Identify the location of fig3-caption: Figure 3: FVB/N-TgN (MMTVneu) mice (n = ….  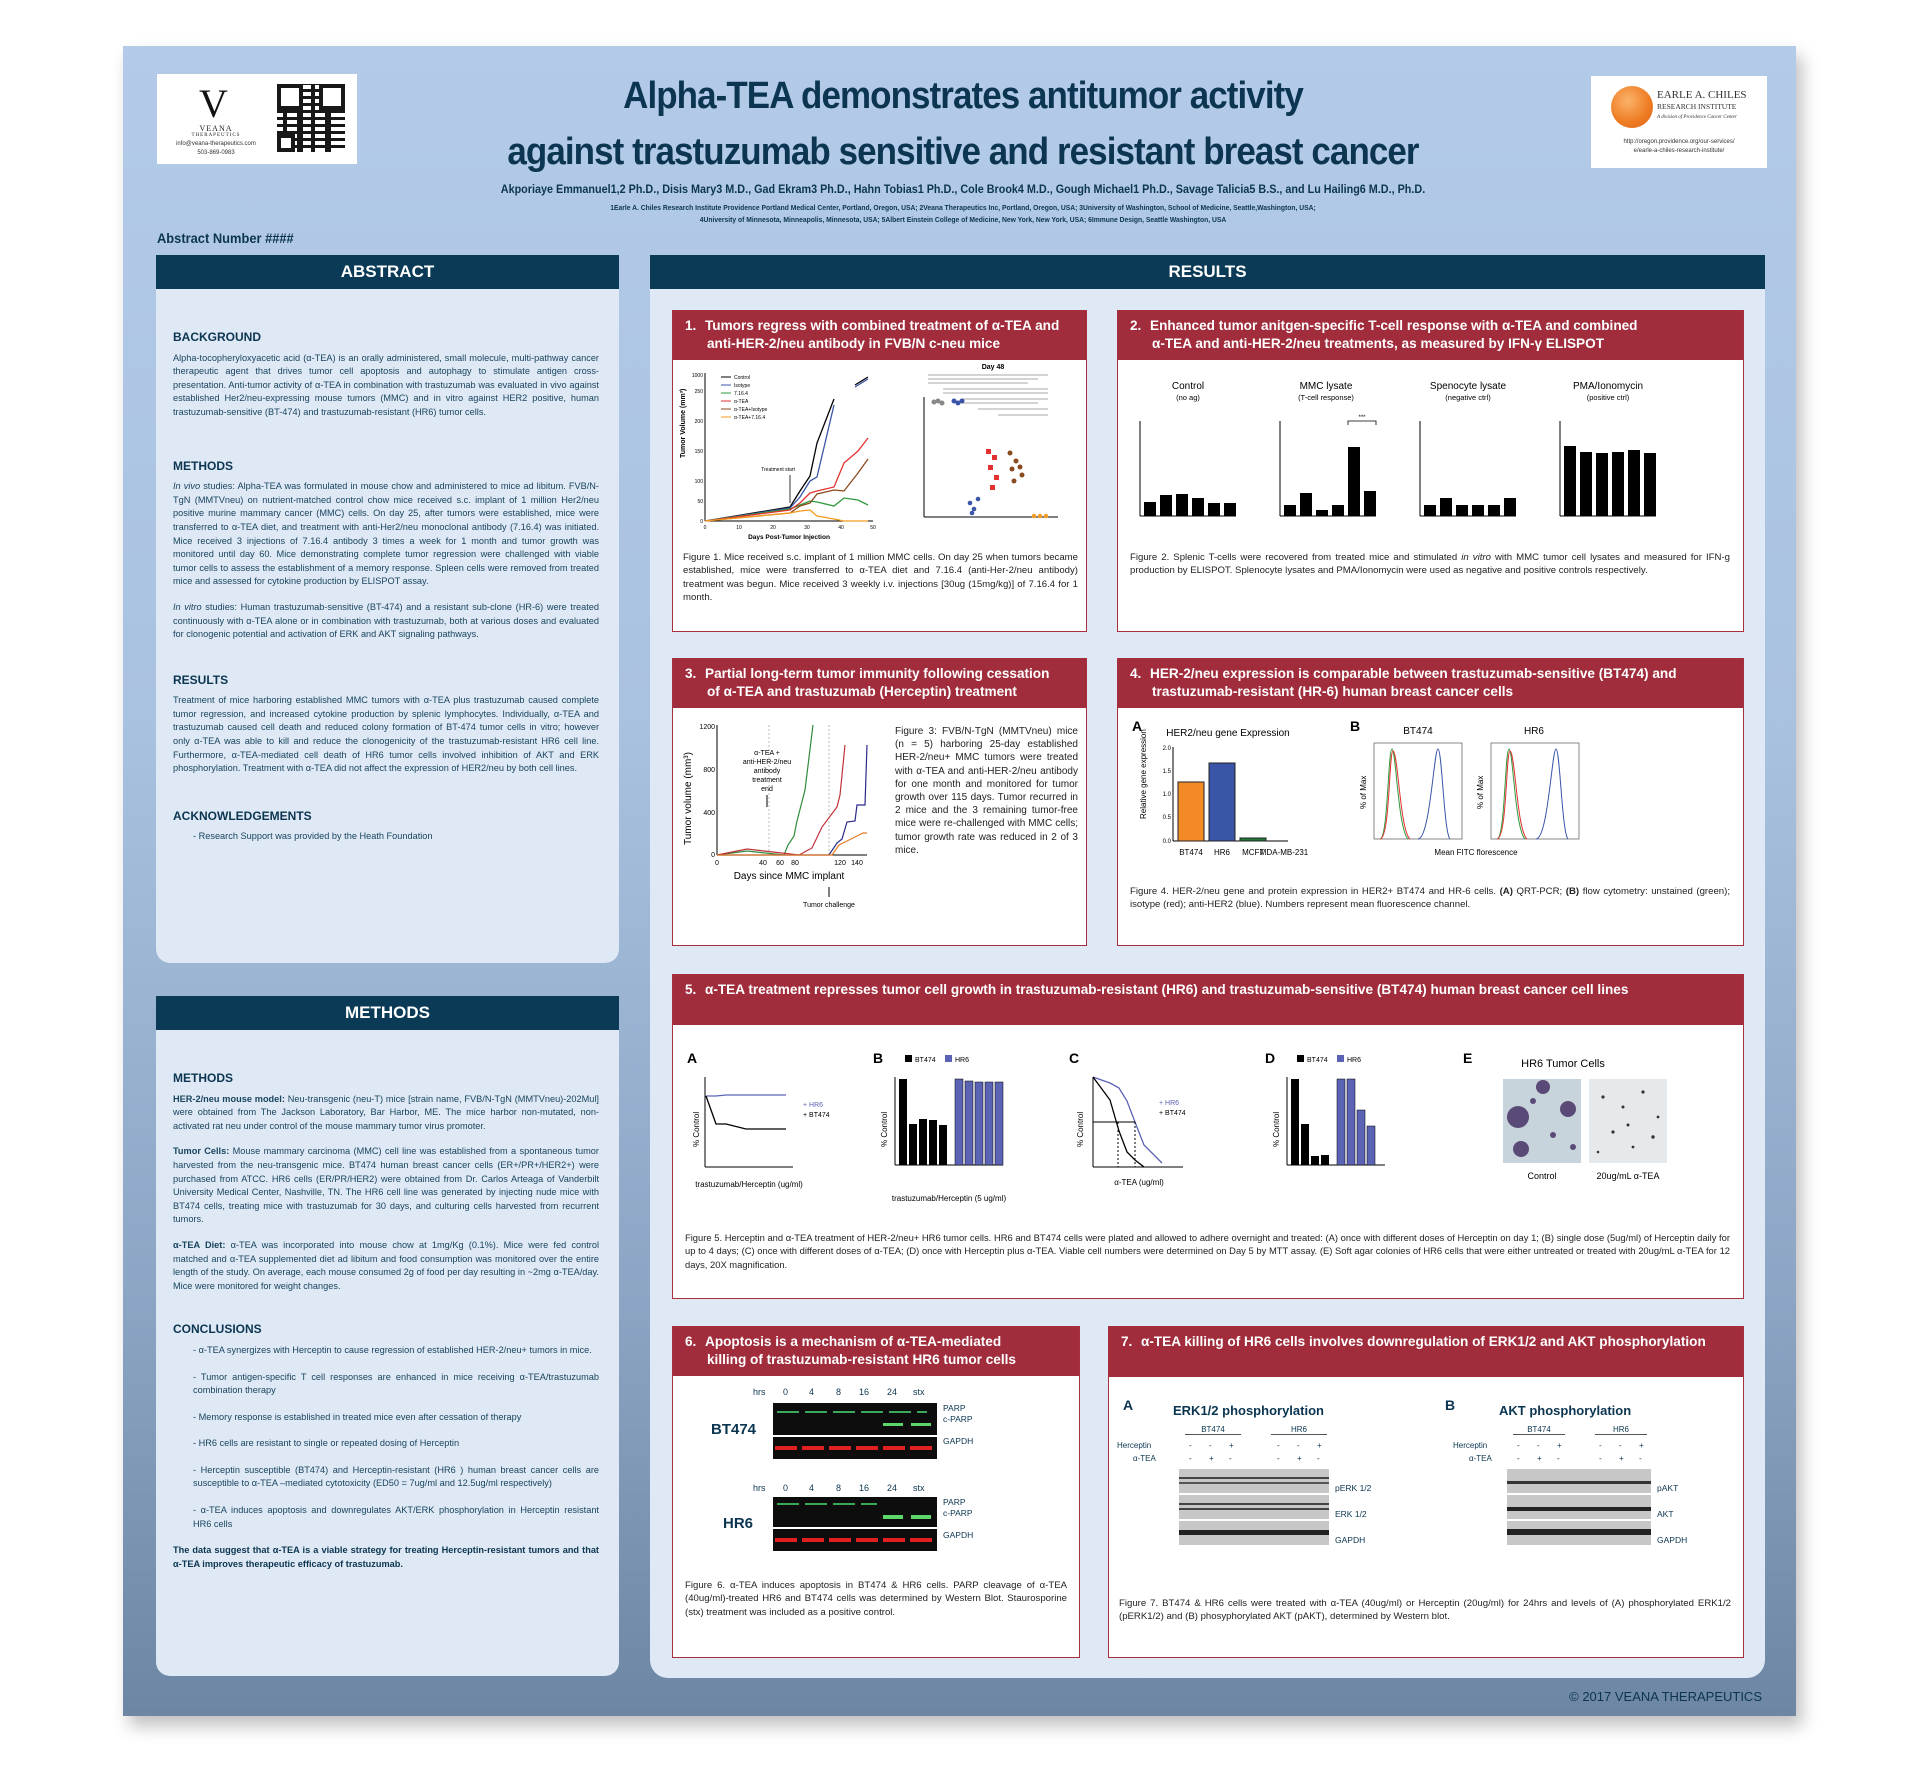
(986, 791).